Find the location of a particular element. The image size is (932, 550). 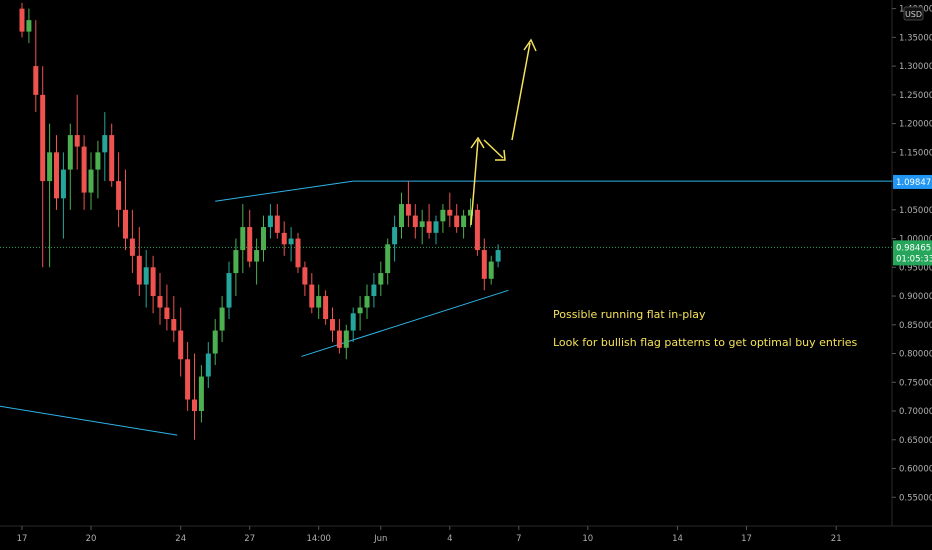

currency-badge-box is located at coordinates (913, 13).